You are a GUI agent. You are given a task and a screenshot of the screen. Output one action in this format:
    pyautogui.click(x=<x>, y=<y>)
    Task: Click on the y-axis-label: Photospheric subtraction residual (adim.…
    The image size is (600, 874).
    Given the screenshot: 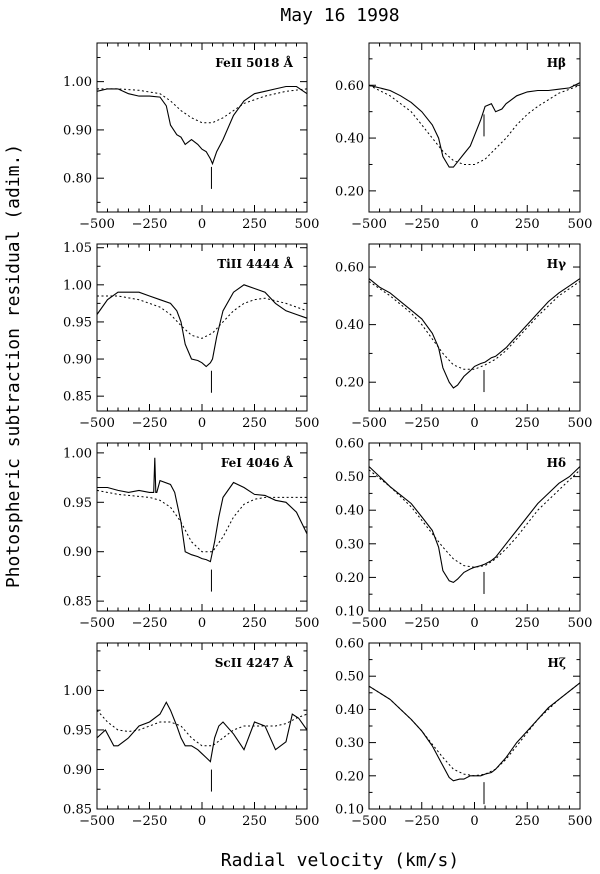 What is the action you would take?
    pyautogui.click(x=13, y=366)
    